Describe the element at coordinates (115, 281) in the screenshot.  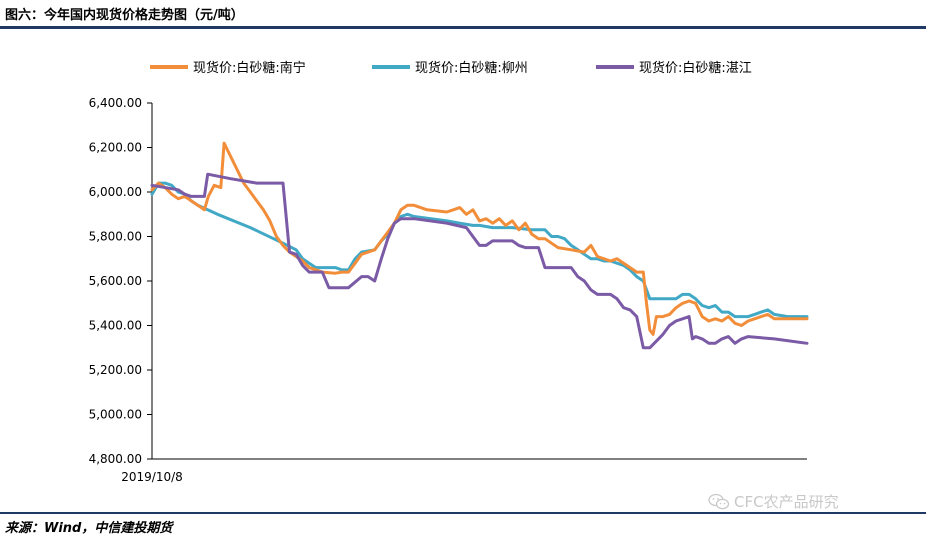
I see `y-tick-label: 5,600.00` at that location.